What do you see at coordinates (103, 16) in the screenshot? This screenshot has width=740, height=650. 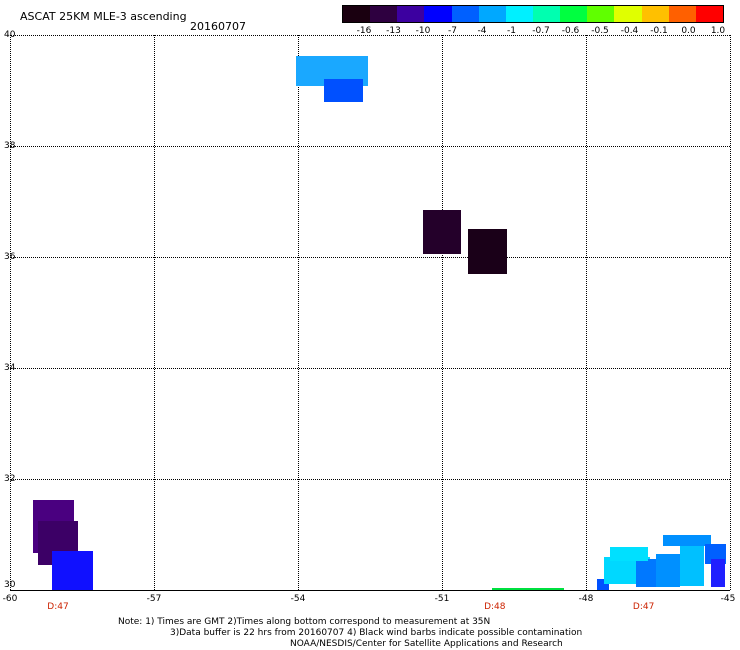 I see `product-title: ASCAT 25KM MLE-3 ascending` at bounding box center [103, 16].